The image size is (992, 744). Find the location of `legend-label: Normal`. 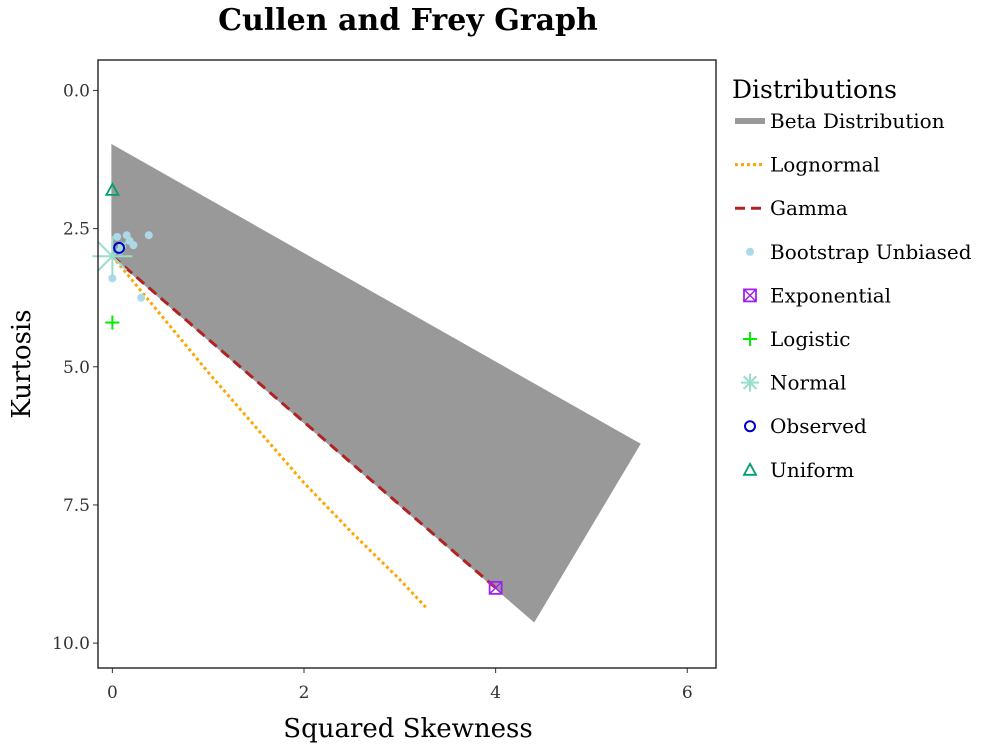

legend-label: Normal is located at coordinates (808, 383).